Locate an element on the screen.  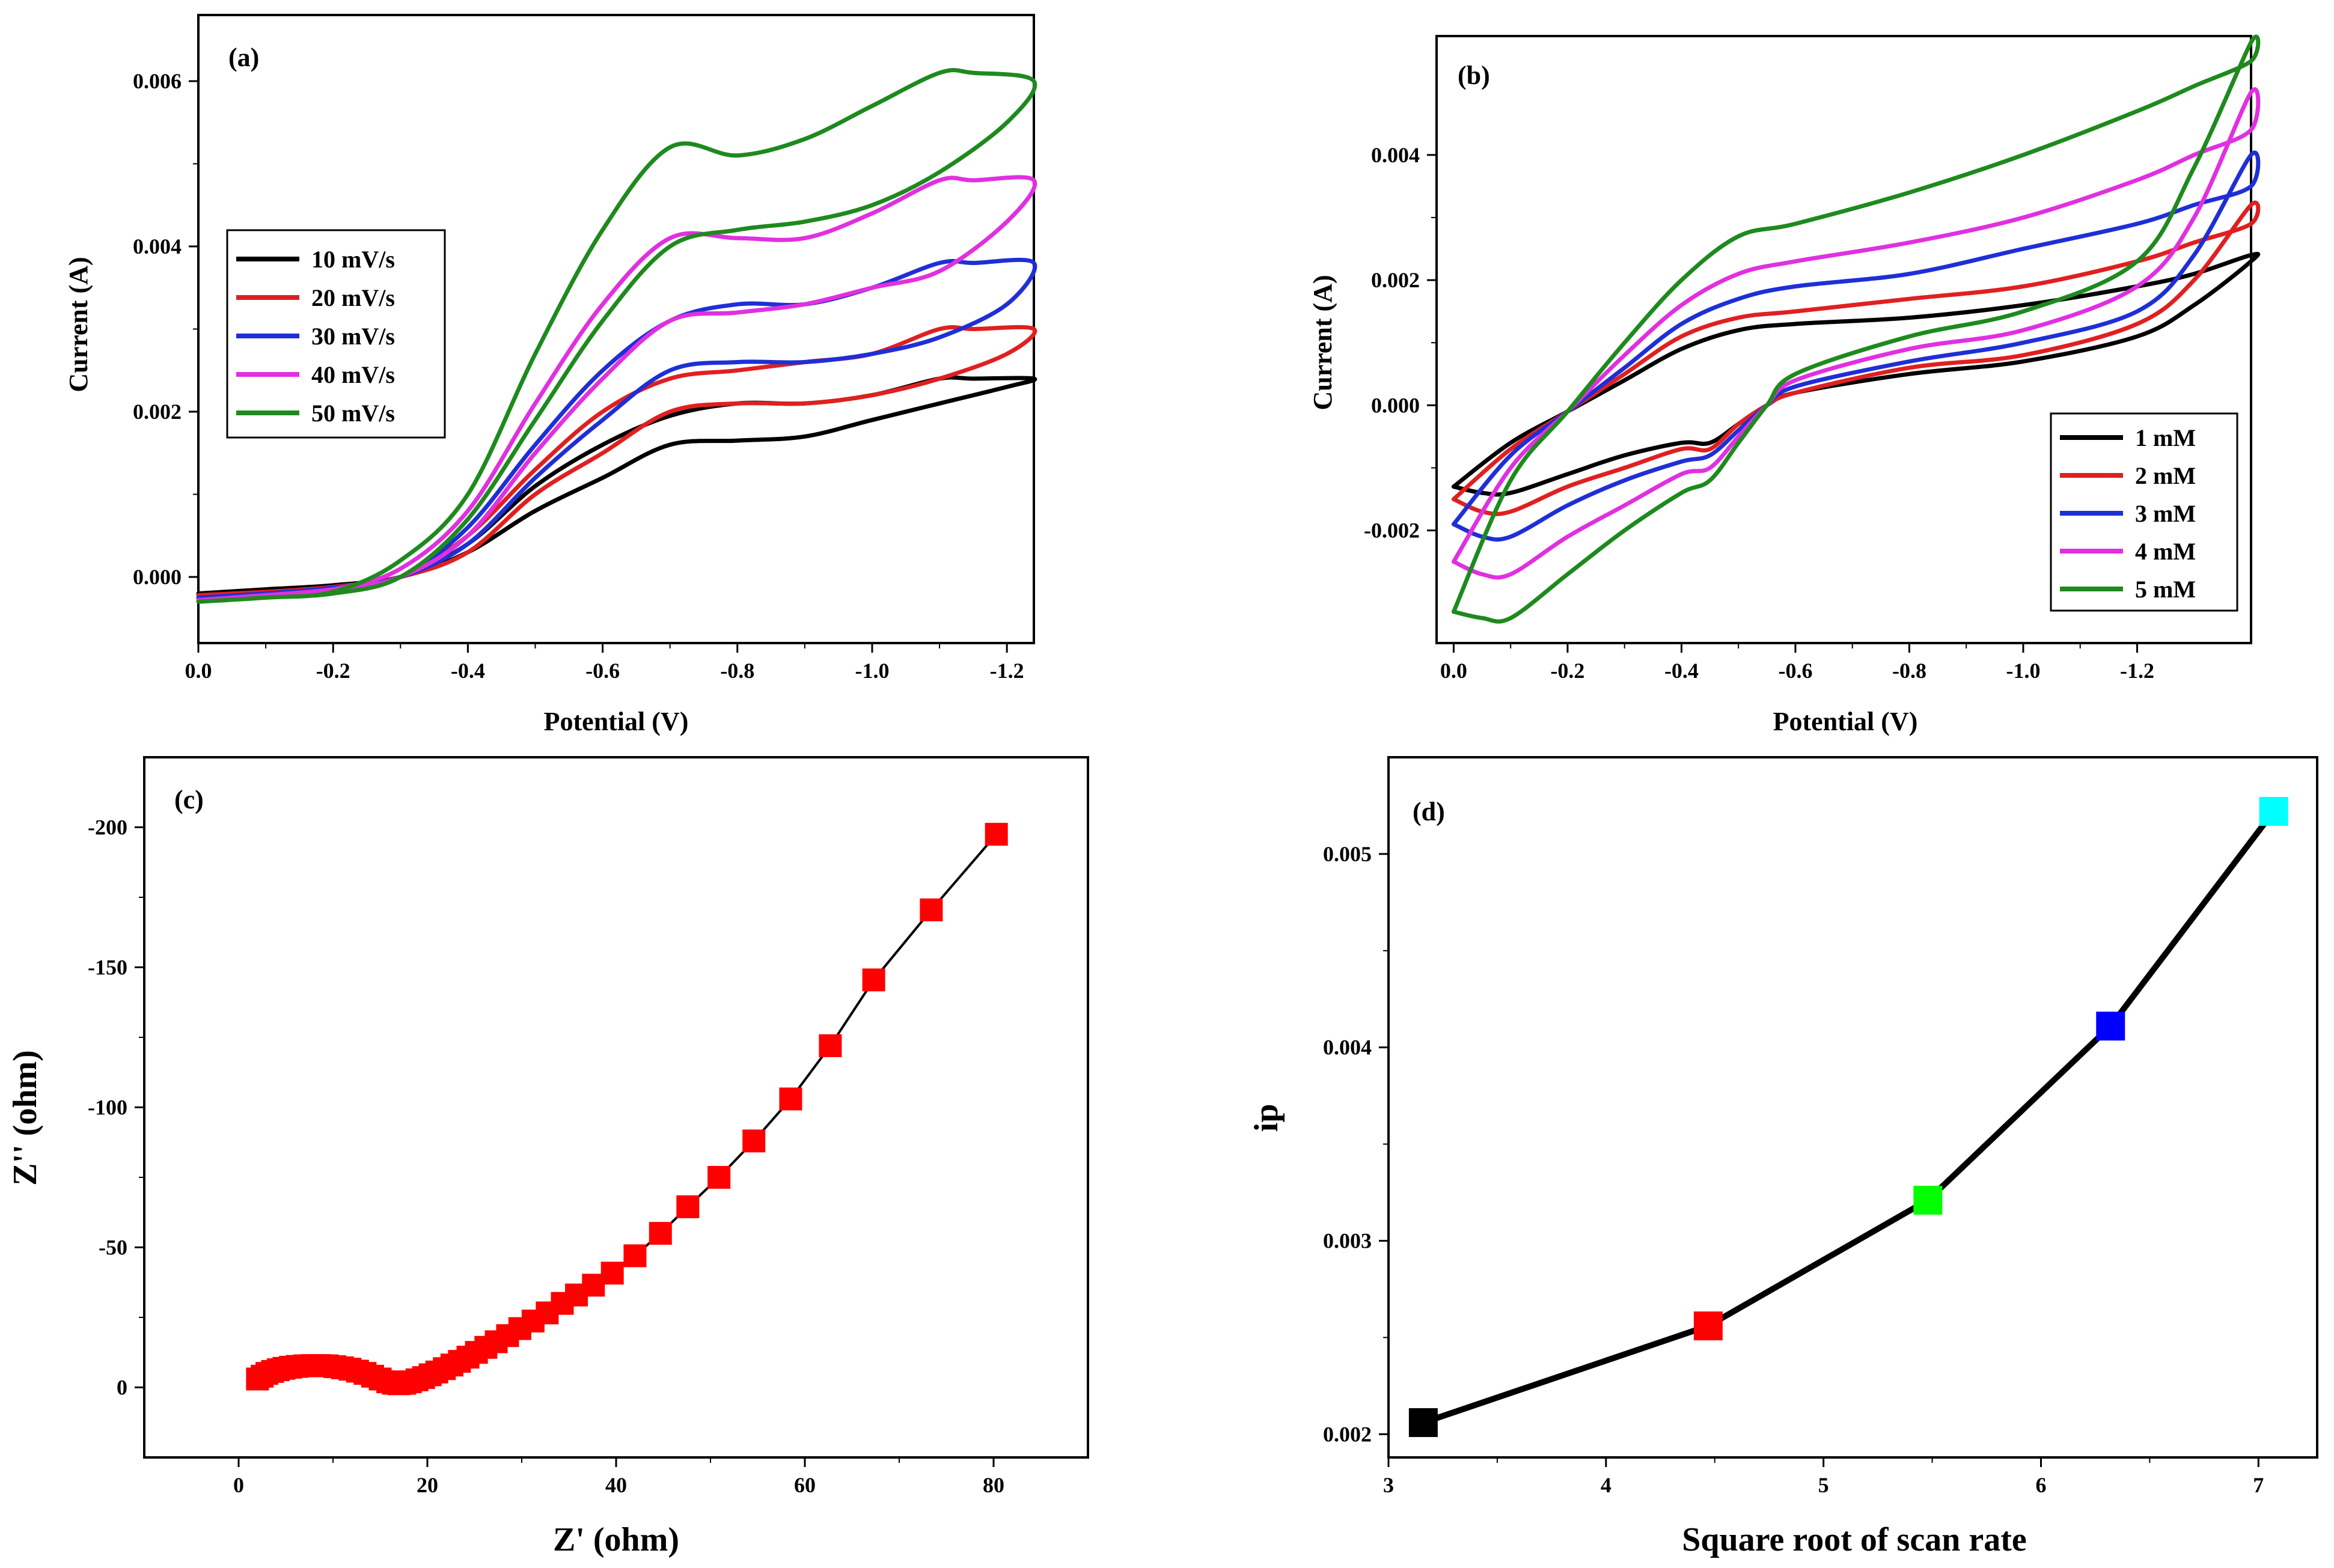
legend-label-a-2: 20 mV/s is located at coordinates (353, 297).